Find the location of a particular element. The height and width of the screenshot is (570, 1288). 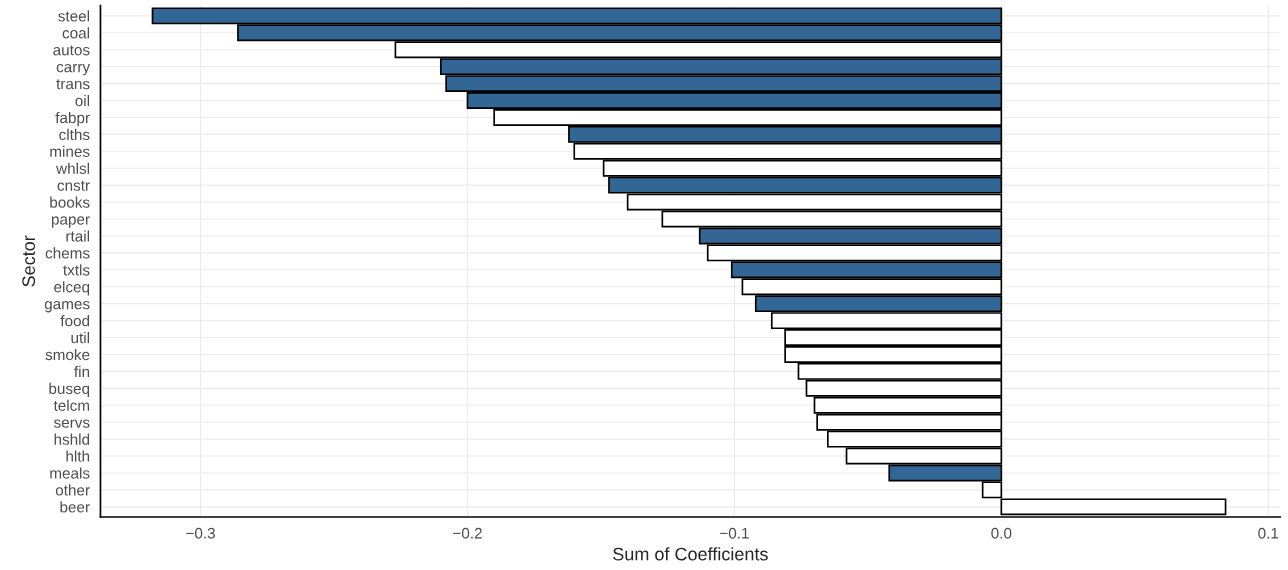

y-axis-title: Sector is located at coordinates (29, 261).